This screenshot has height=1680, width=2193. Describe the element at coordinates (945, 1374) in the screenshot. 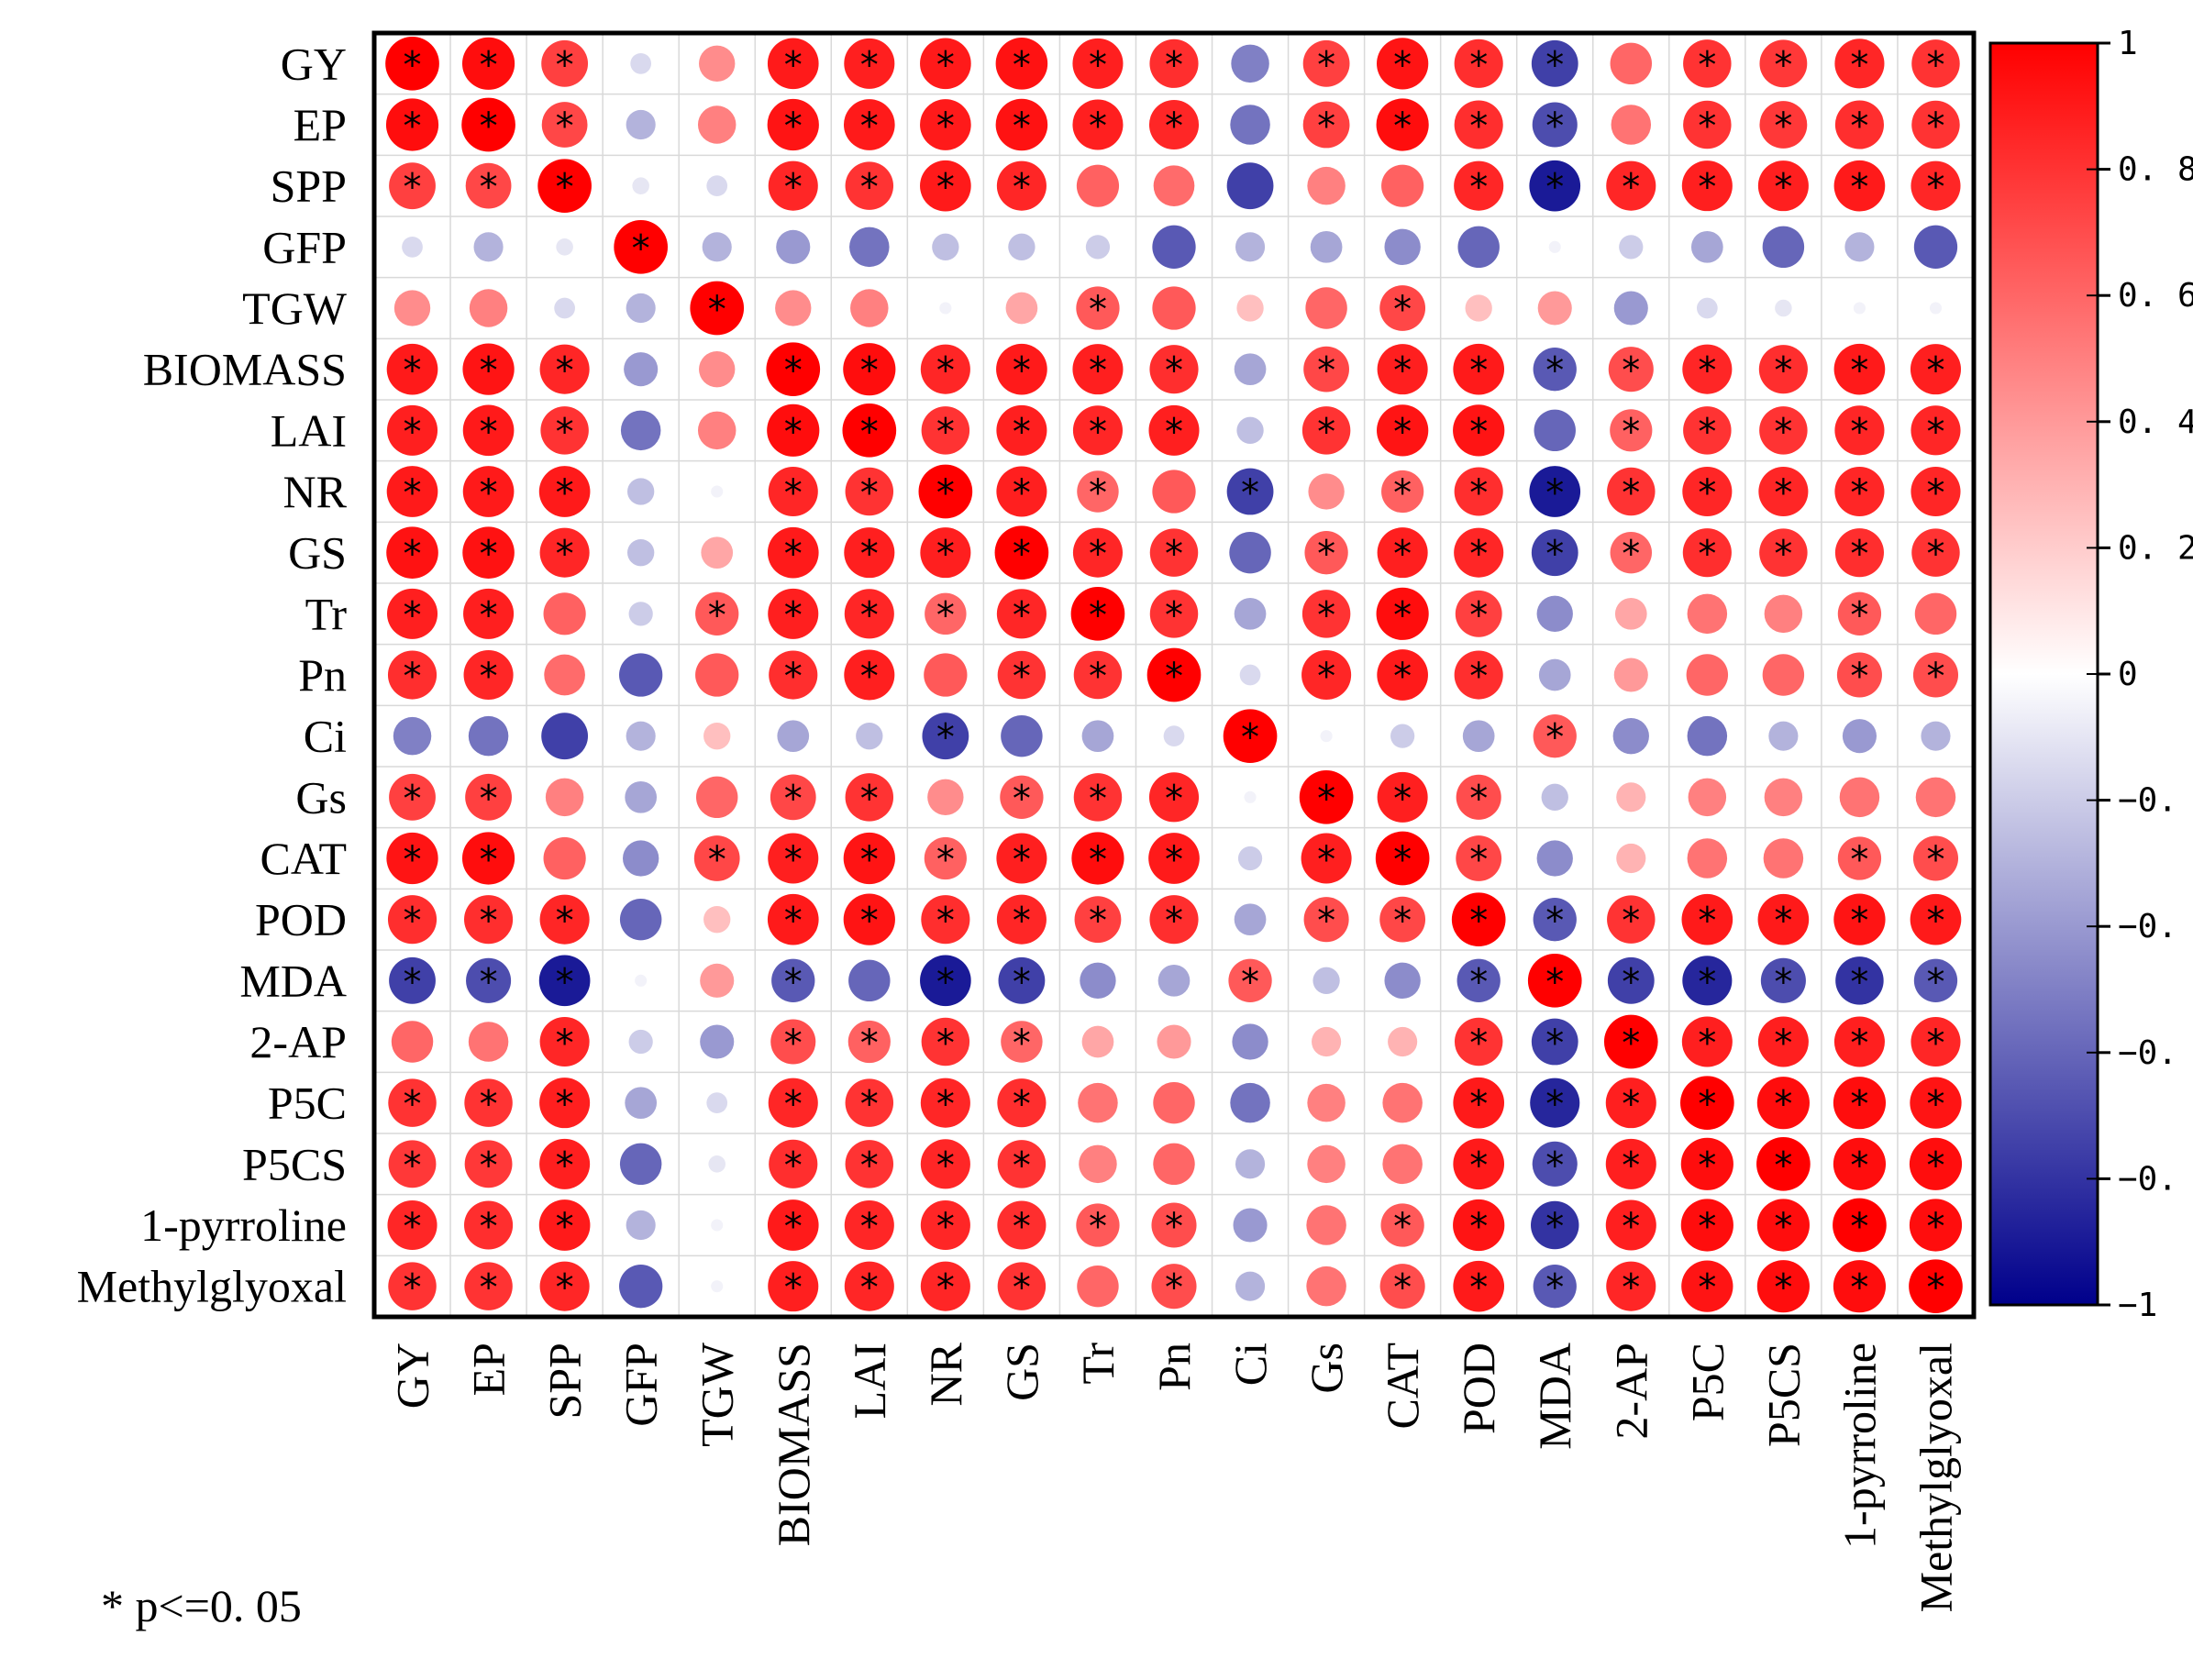

I see `x-tick-label: NR` at that location.